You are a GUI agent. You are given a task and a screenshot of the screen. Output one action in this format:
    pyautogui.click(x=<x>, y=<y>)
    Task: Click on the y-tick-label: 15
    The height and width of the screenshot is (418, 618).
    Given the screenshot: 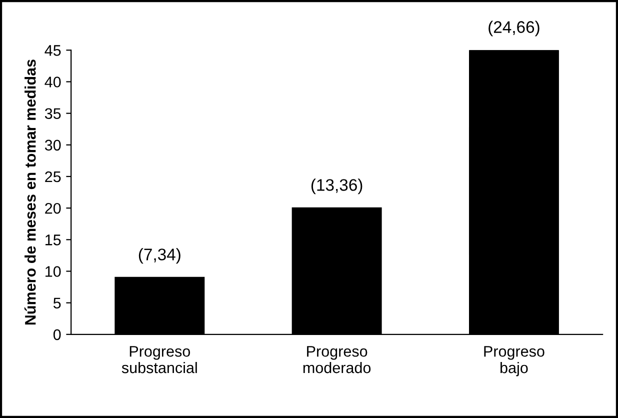 What is the action you would take?
    pyautogui.click(x=53, y=240)
    